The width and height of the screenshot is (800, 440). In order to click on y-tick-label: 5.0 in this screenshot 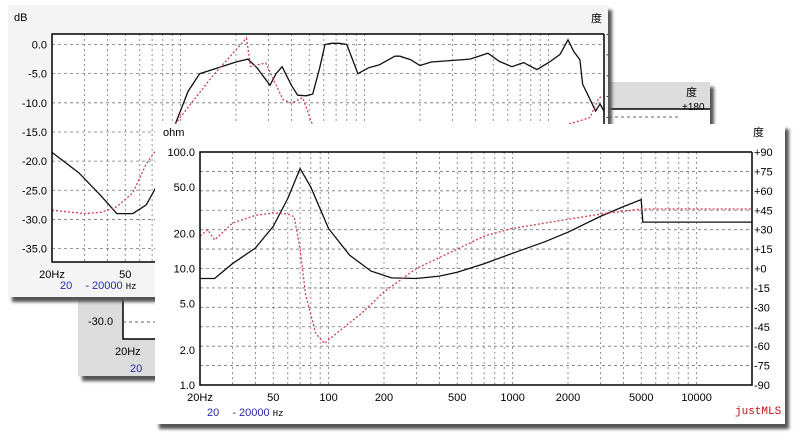, I will do `click(187, 305)`.